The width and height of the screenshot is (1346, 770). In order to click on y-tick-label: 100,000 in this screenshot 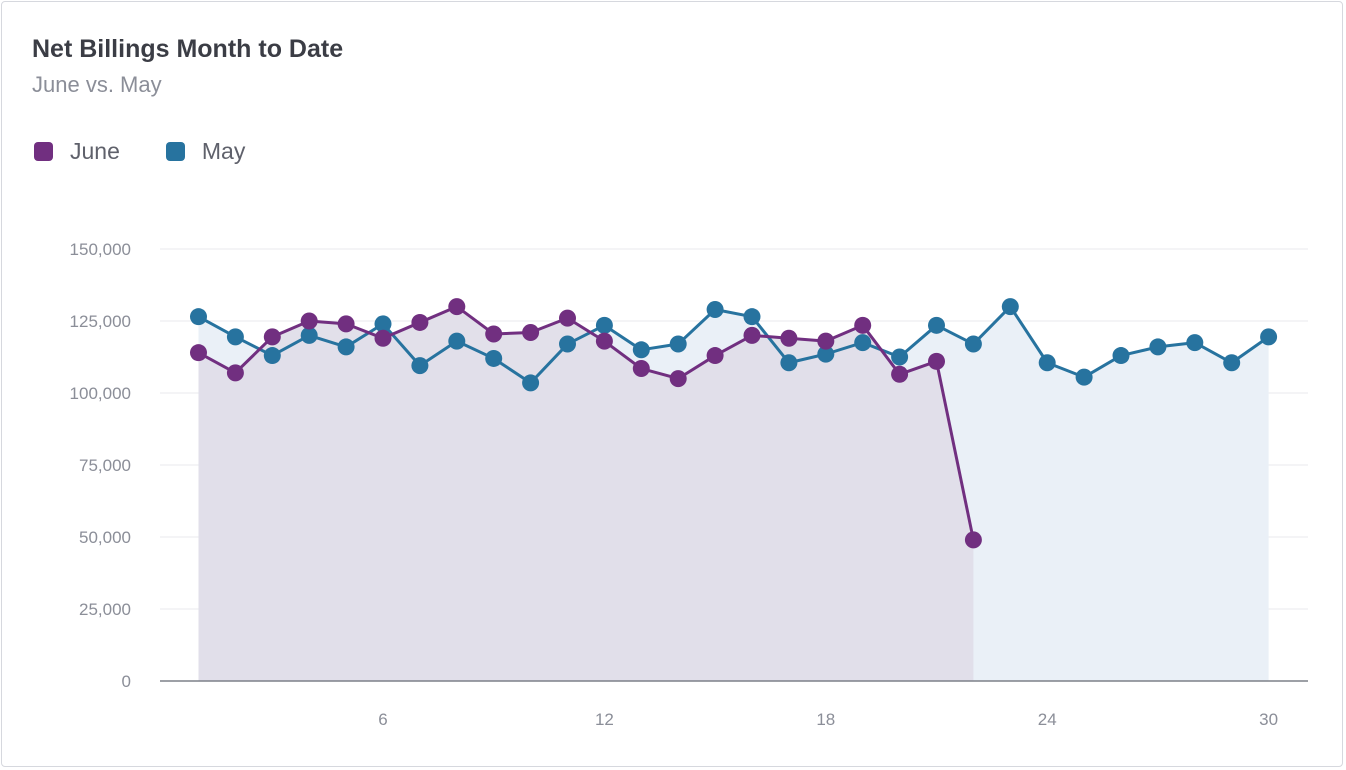, I will do `click(100, 393)`.